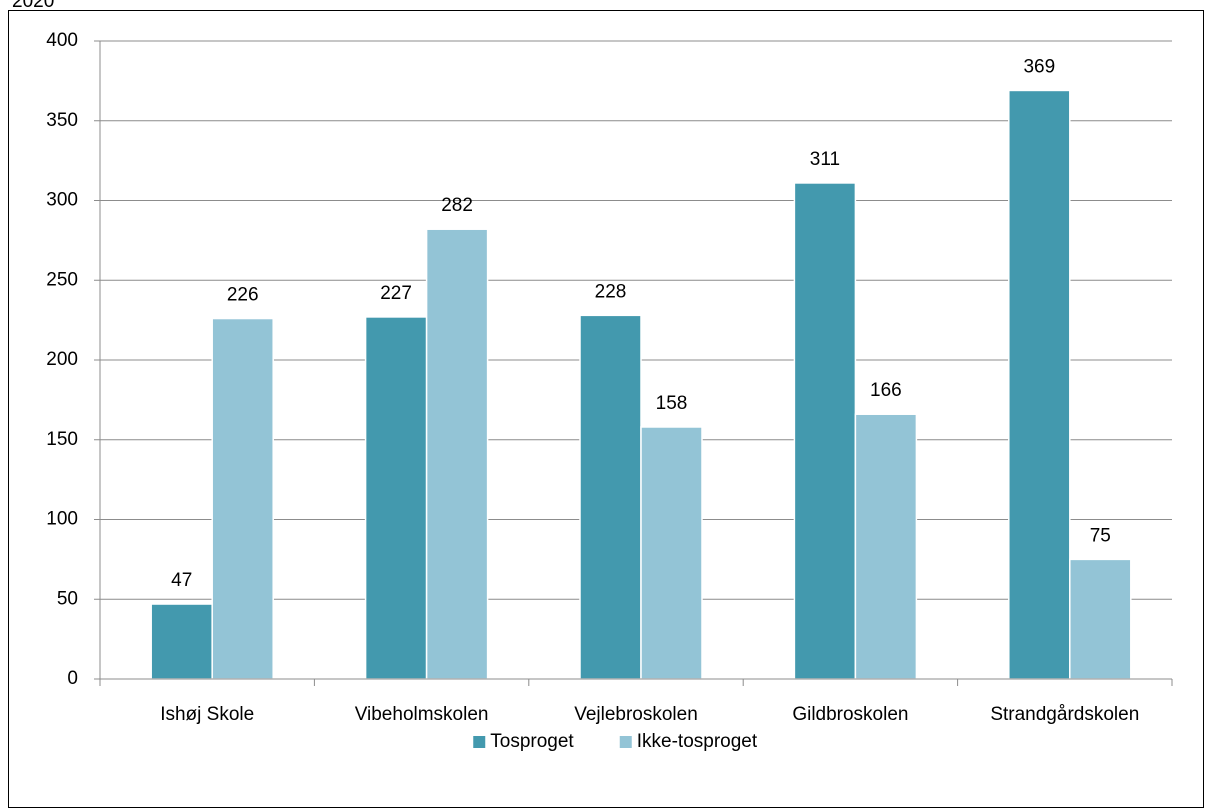 The image size is (1213, 809). Describe the element at coordinates (181, 580) in the screenshot. I see `value-label: 47` at that location.